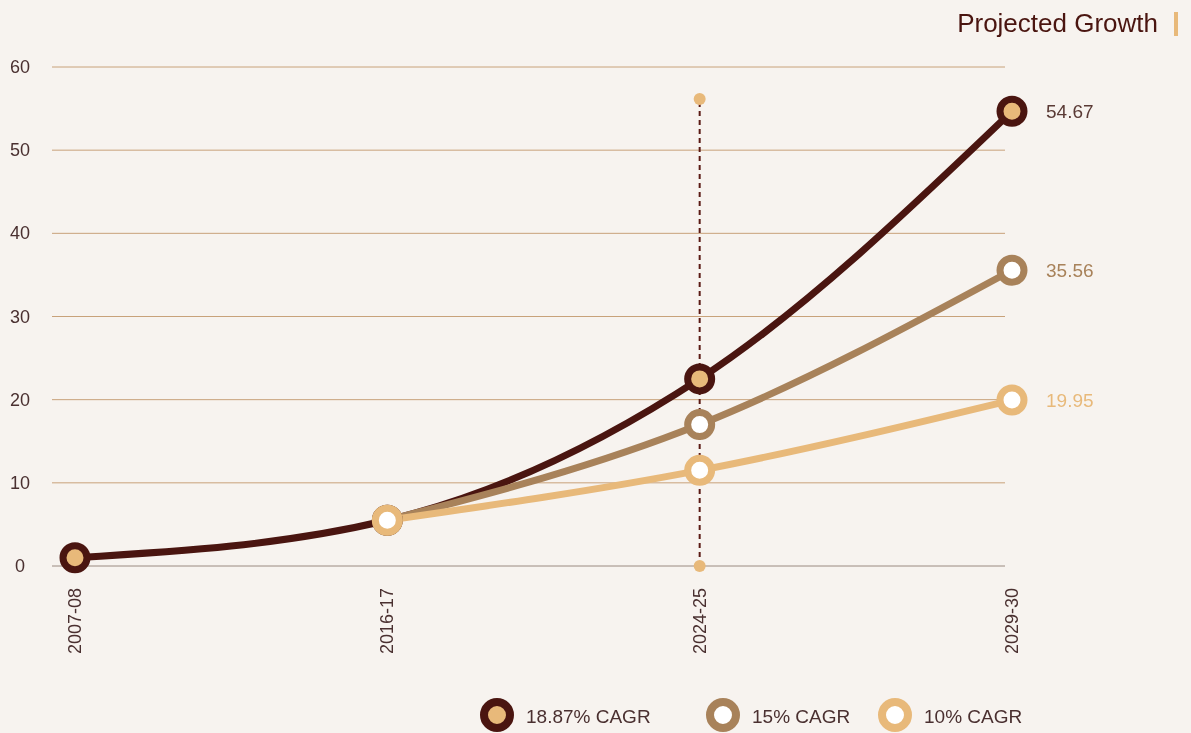 Image resolution: width=1191 pixels, height=733 pixels. What do you see at coordinates (1070, 112) in the screenshot?
I see `data-label: 54.67` at bounding box center [1070, 112].